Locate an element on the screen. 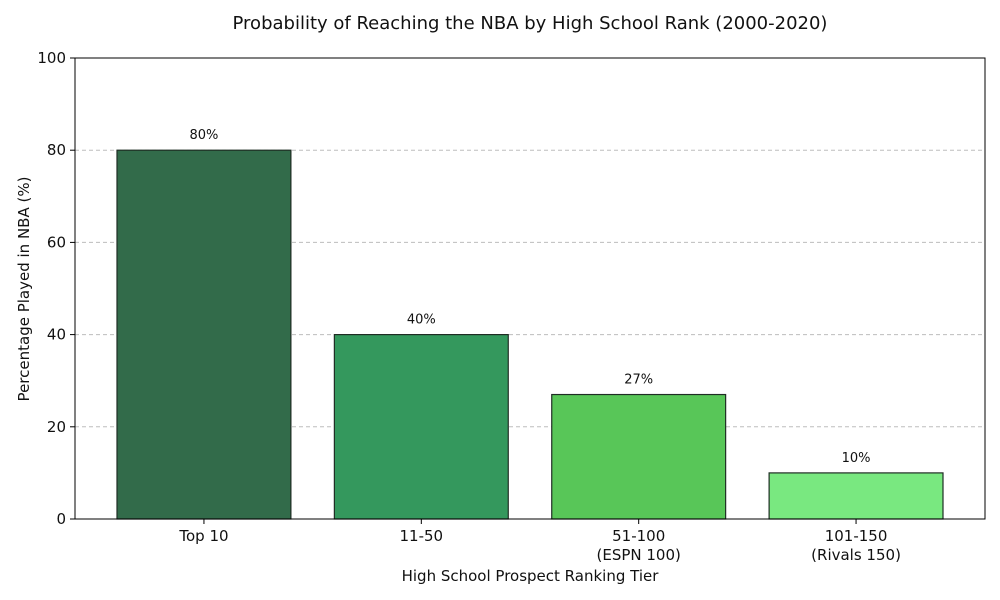 This screenshot has width=1000, height=600. y-tick-label: 60 is located at coordinates (56, 242).